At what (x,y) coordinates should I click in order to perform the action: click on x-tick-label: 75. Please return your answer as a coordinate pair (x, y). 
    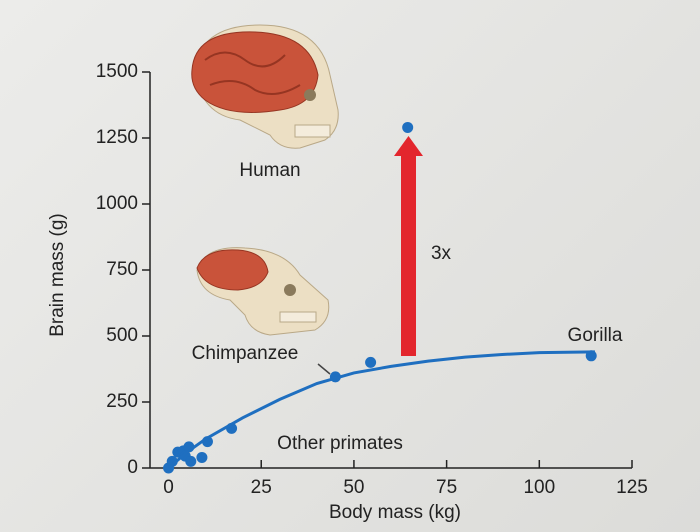
    Looking at the image, I should click on (446, 487).